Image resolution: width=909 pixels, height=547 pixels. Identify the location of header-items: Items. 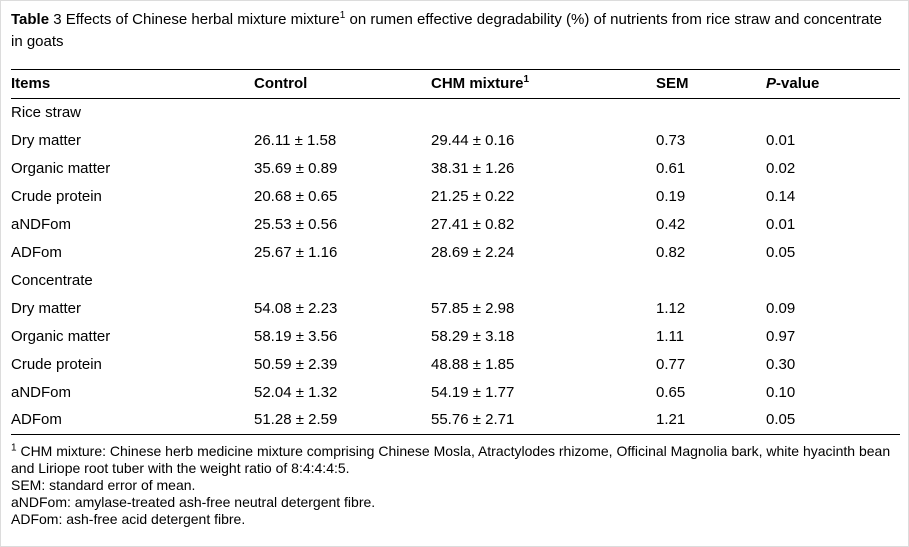
(132, 84).